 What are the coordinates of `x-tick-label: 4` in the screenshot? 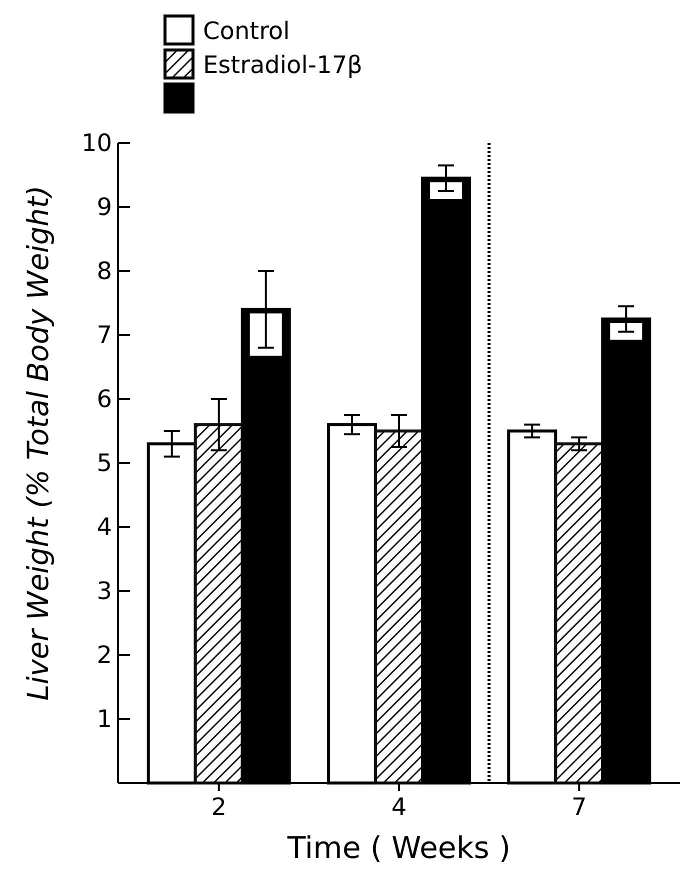 It's located at (399, 807).